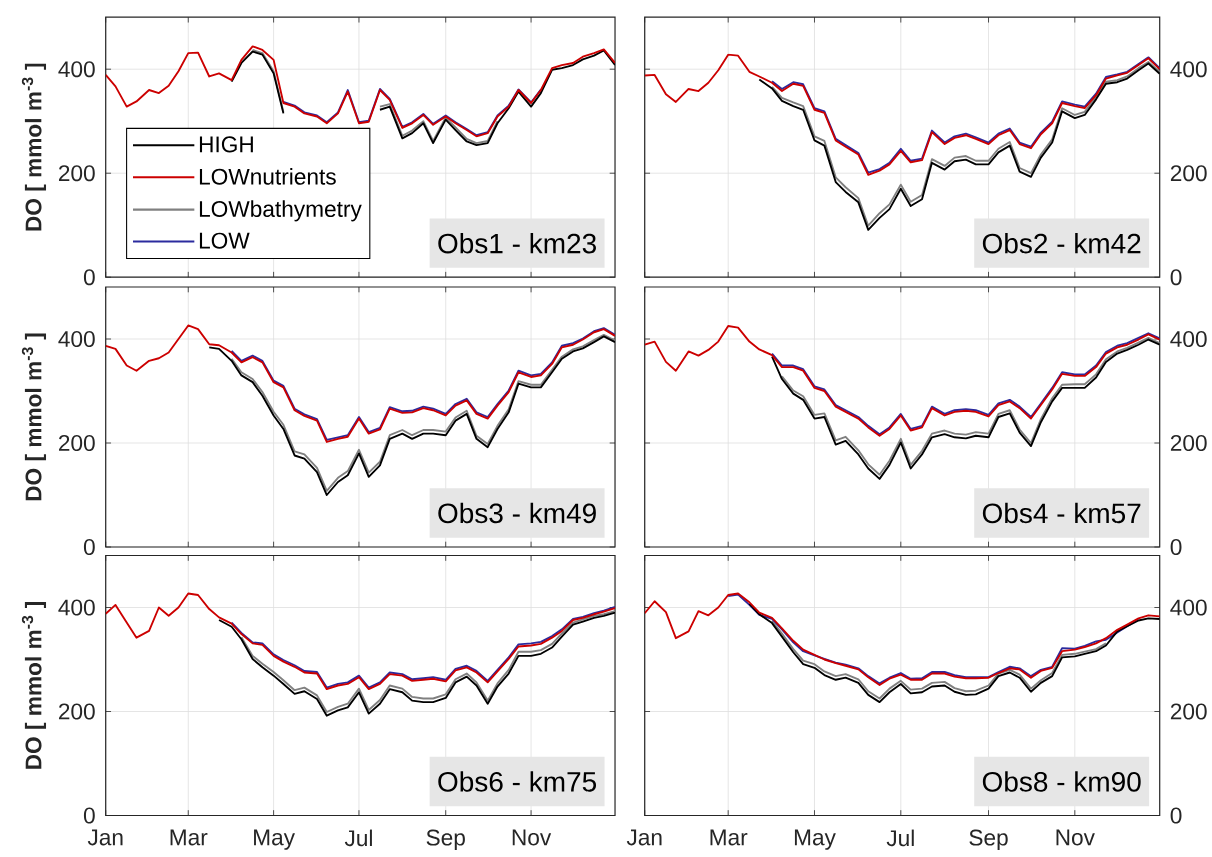 The image size is (1212, 857). Describe the element at coordinates (224, 240) in the screenshot. I see `legend-label: LOW` at that location.